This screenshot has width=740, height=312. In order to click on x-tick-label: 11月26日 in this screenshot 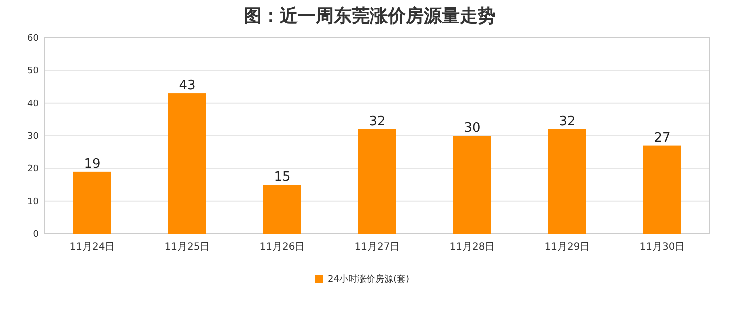, I will do `click(283, 247)`.